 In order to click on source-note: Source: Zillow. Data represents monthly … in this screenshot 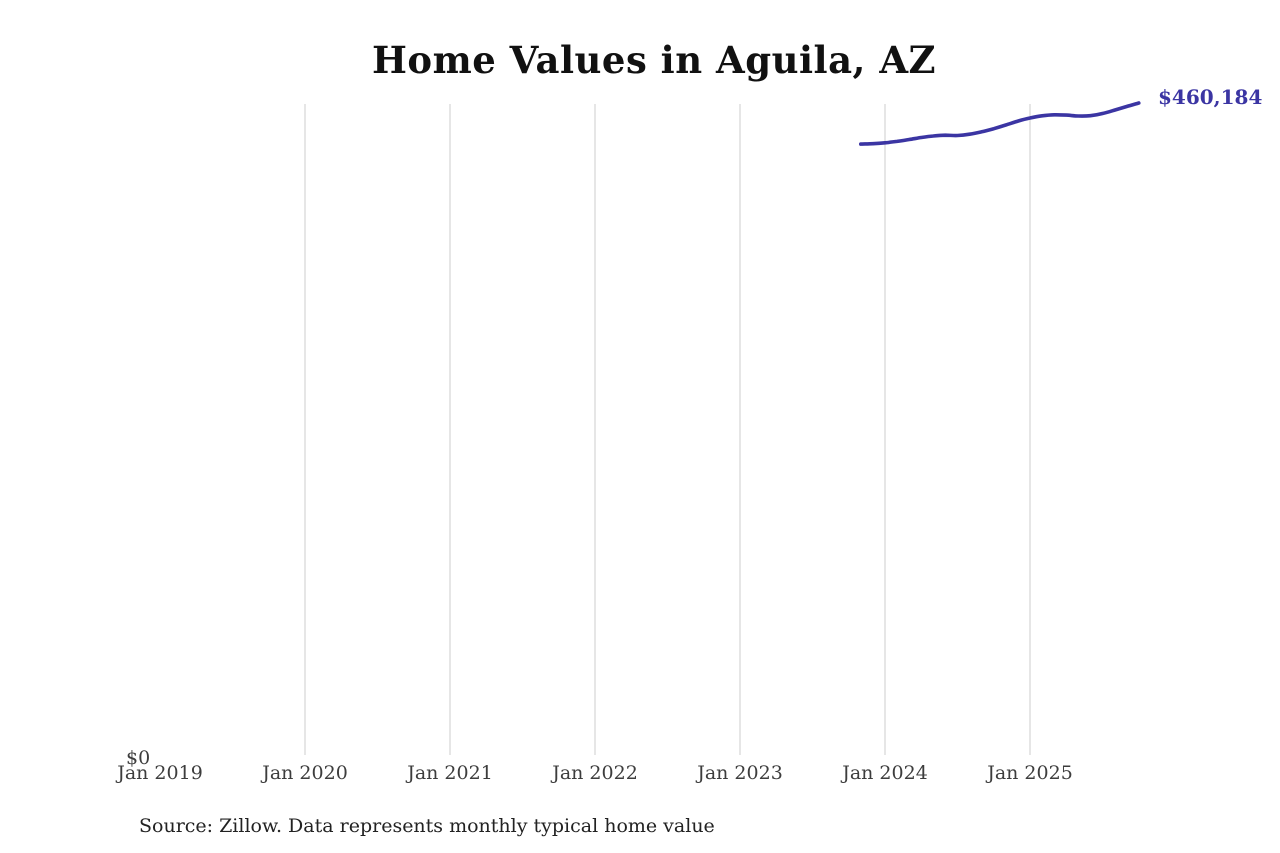, I will do `click(427, 826)`.